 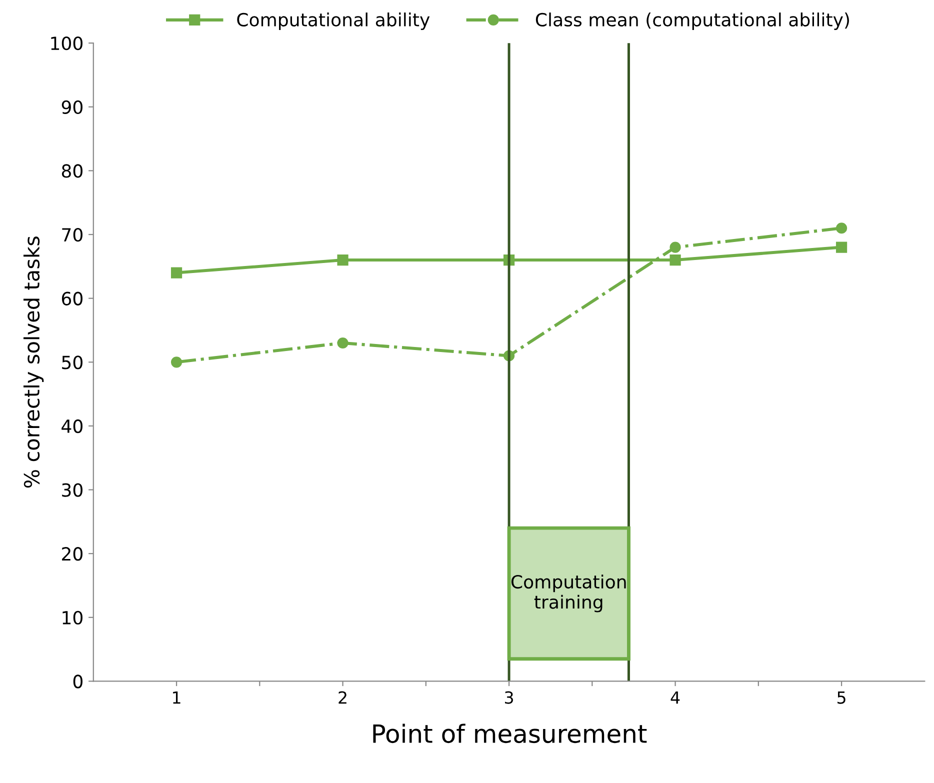 I want to click on y-tick-label: 100, so click(x=66, y=43).